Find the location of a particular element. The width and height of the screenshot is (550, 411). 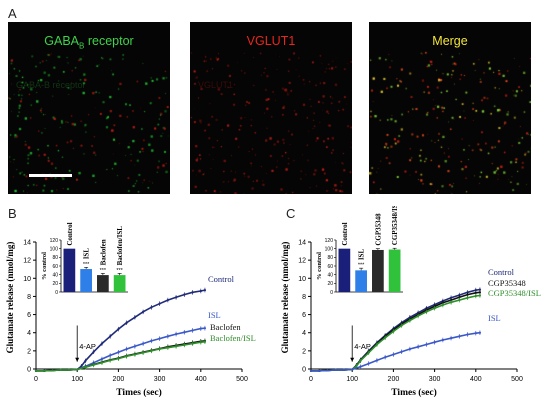

series-label: CGP35348 is located at coordinates (507, 283).